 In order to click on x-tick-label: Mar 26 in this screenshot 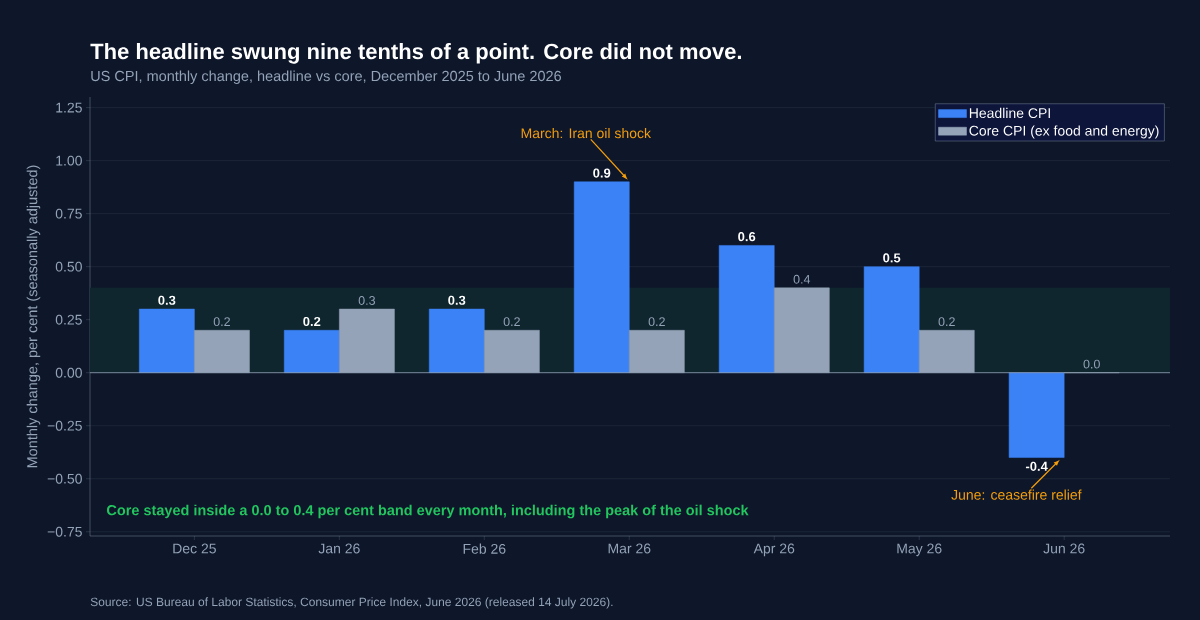, I will do `click(629, 548)`.